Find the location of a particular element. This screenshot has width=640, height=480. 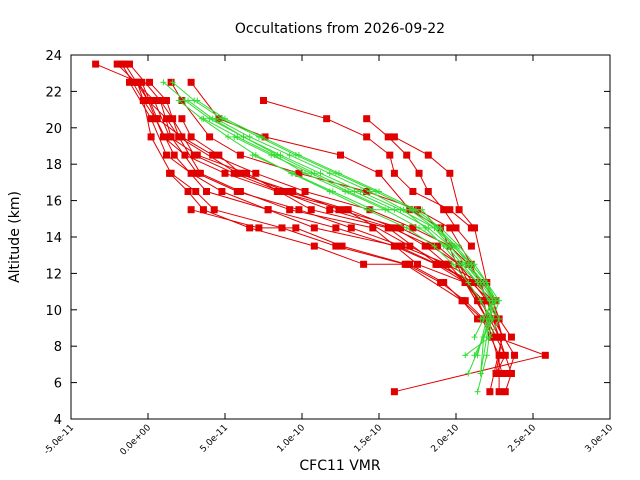

y-tick-label: 16 is located at coordinates (53, 202).